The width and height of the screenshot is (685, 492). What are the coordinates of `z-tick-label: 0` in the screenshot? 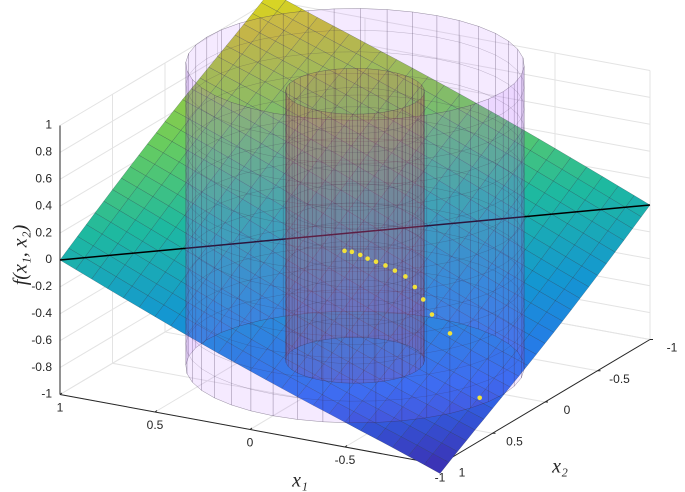 It's located at (48, 259).